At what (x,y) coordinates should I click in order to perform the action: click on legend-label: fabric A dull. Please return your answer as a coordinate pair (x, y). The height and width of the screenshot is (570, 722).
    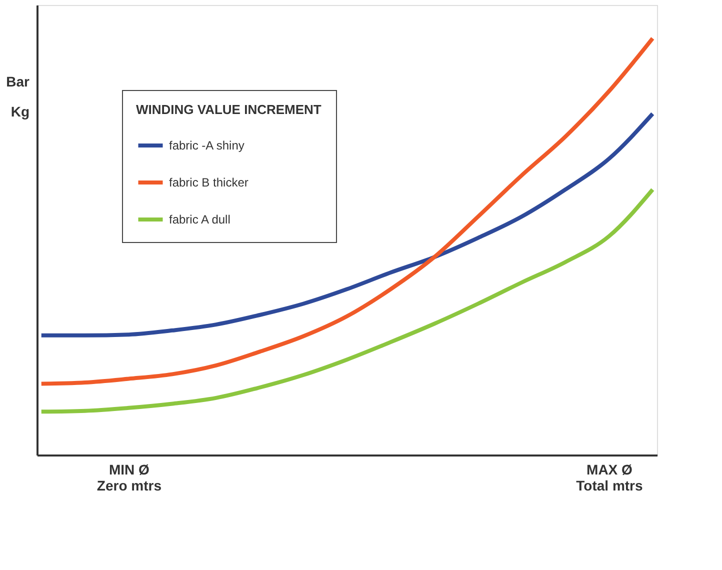
    Looking at the image, I should click on (199, 219).